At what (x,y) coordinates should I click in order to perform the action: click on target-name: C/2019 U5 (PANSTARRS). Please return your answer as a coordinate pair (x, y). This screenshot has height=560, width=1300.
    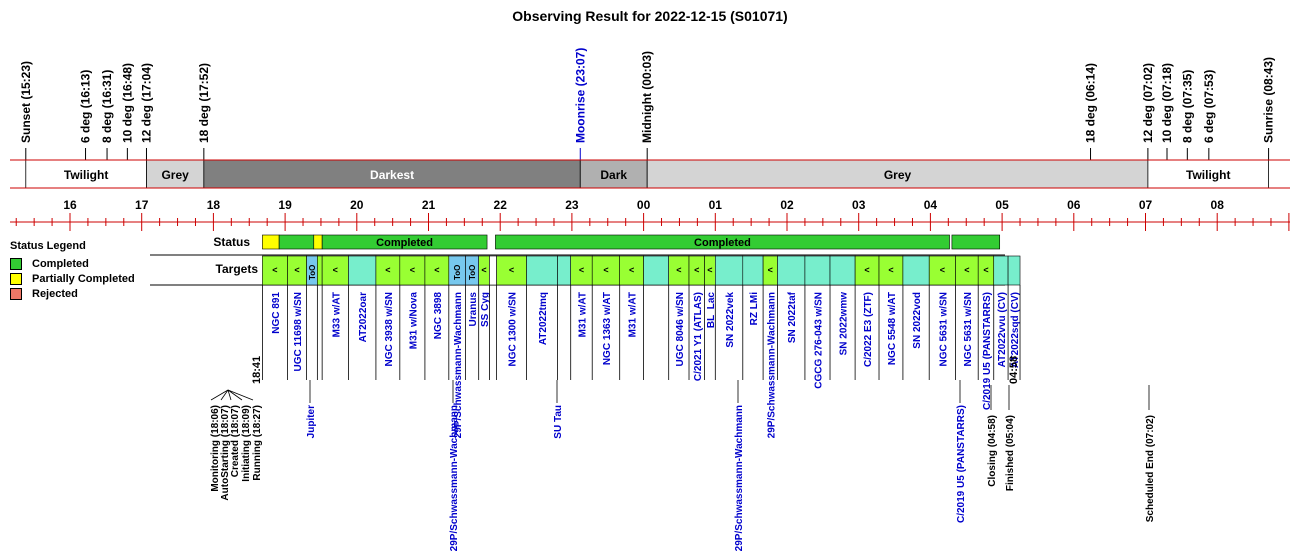
    Looking at the image, I should click on (987, 351).